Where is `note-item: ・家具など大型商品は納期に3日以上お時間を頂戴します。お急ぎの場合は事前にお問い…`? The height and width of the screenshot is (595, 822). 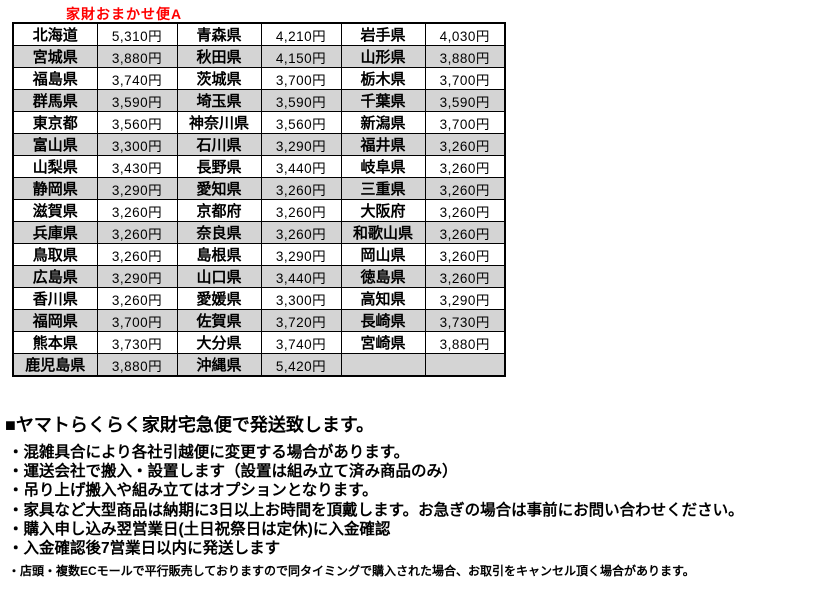 note-item: ・家具など大型商品は納期に3日以上お時間を頂戴します。お急ぎの場合は事前にお問い… is located at coordinates (376, 510).